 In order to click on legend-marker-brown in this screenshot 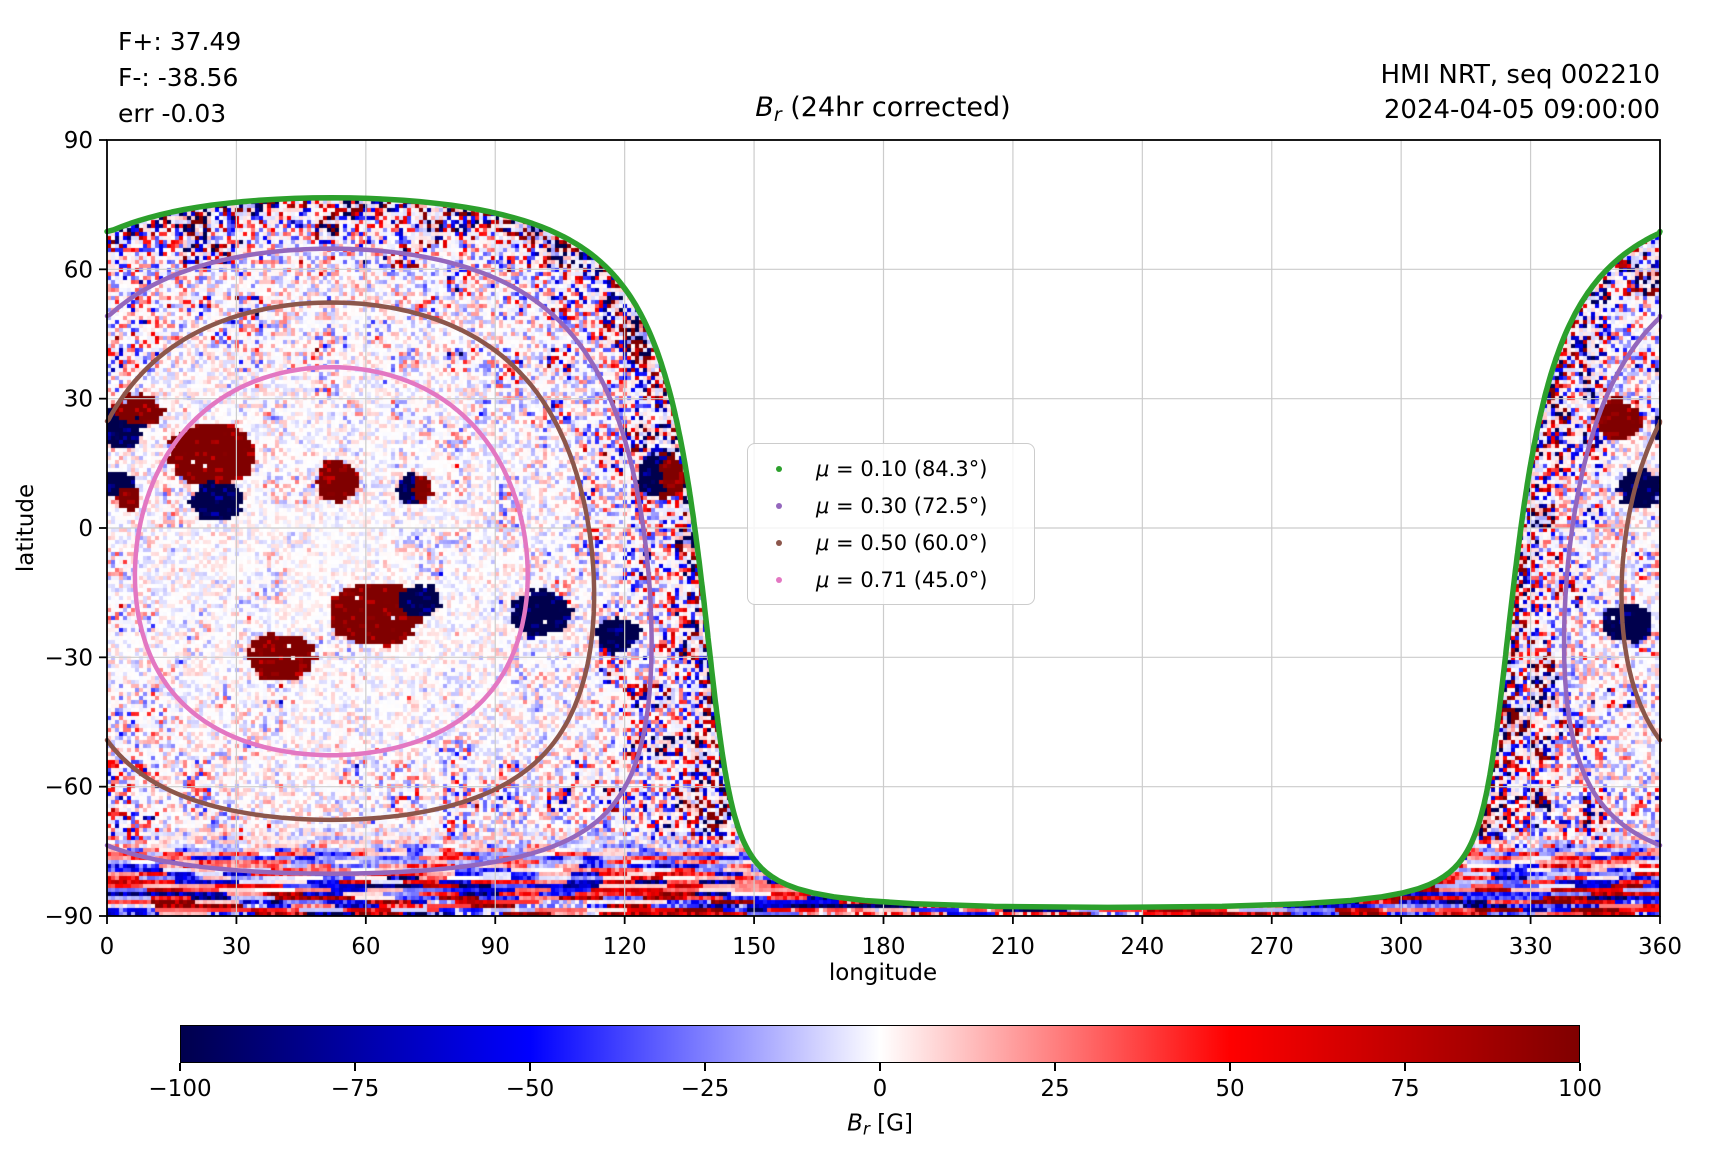, I will do `click(779, 542)`.